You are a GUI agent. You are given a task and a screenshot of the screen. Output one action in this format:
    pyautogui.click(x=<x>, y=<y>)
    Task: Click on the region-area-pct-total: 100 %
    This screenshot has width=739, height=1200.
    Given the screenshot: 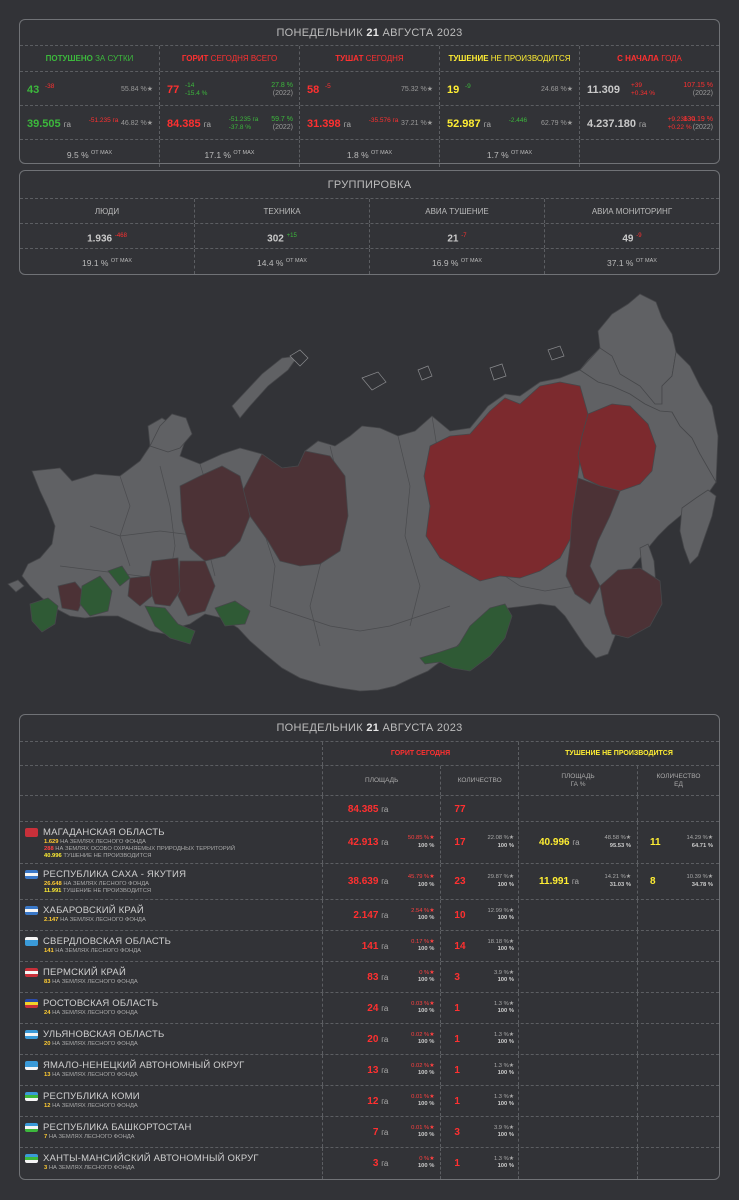 What is the action you would take?
    pyautogui.click(x=421, y=847)
    